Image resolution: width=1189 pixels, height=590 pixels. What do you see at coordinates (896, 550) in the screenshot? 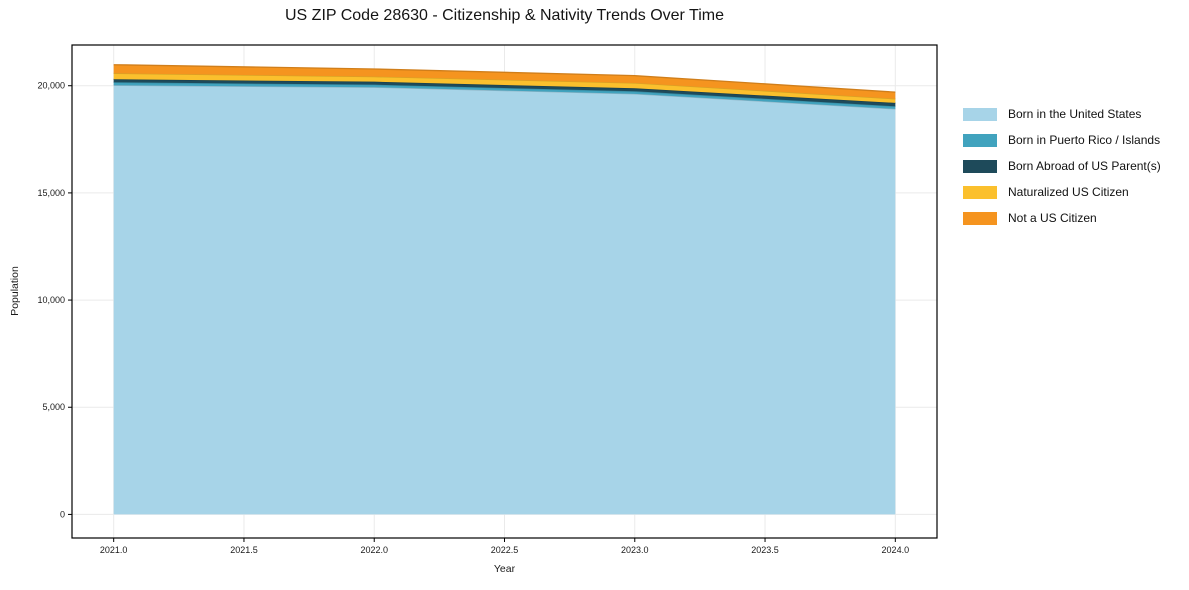
I see `x-tick-label: 2024.0` at bounding box center [896, 550].